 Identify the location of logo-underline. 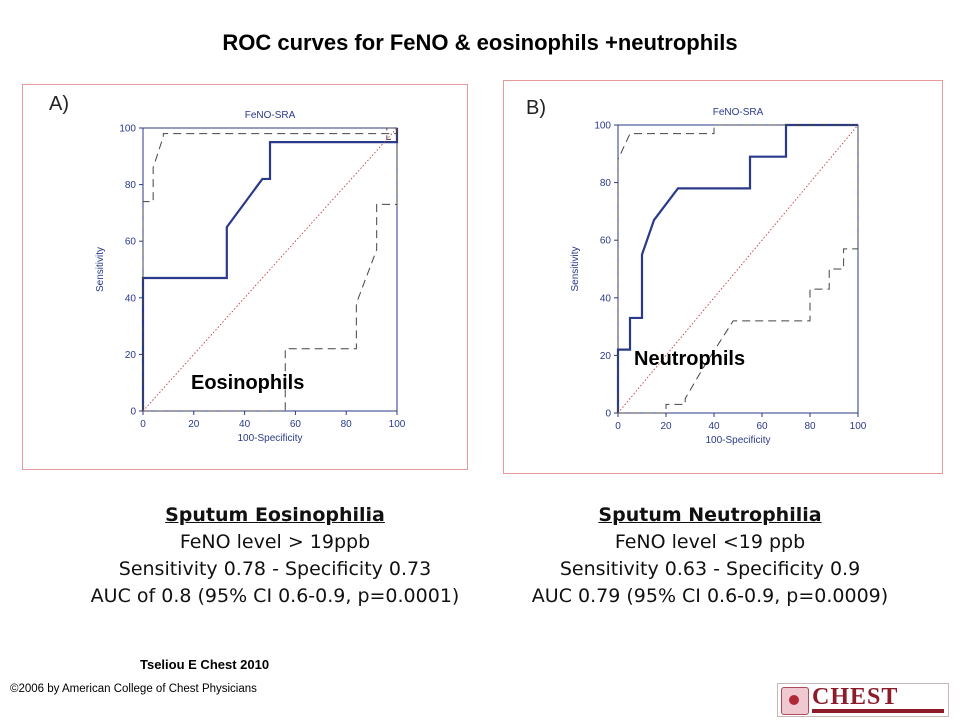
(878, 711).